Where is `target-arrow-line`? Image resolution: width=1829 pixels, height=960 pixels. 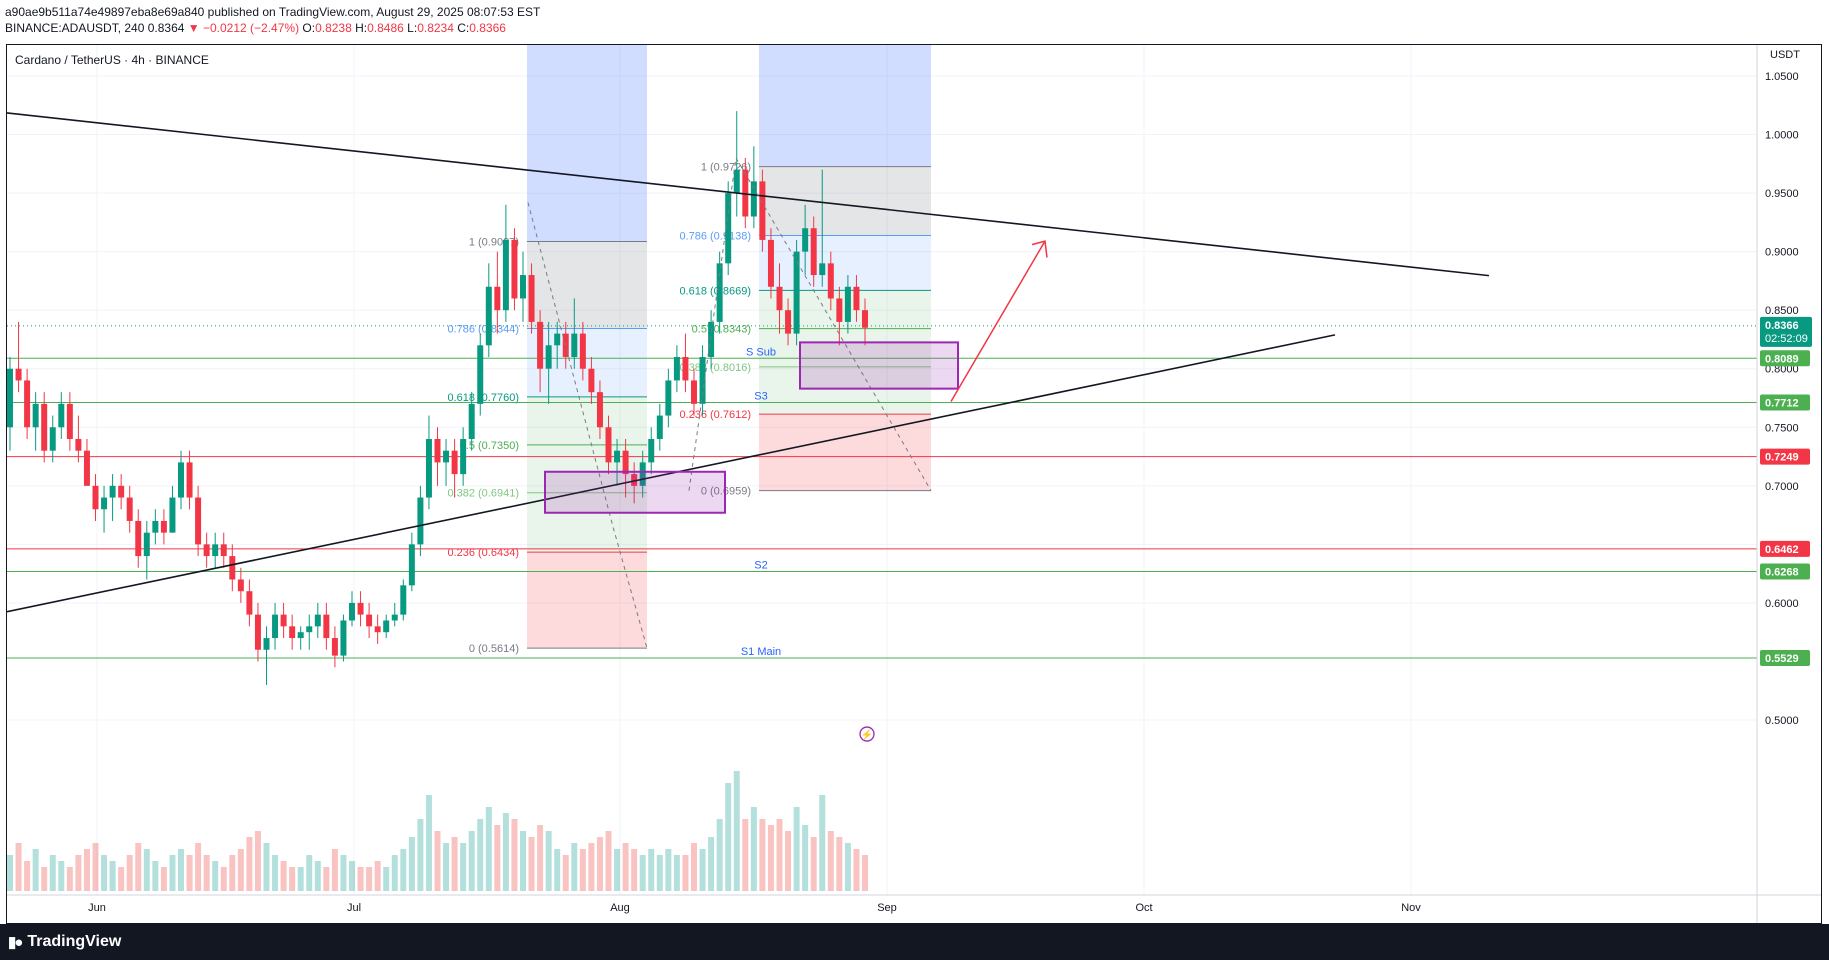 target-arrow-line is located at coordinates (998, 321).